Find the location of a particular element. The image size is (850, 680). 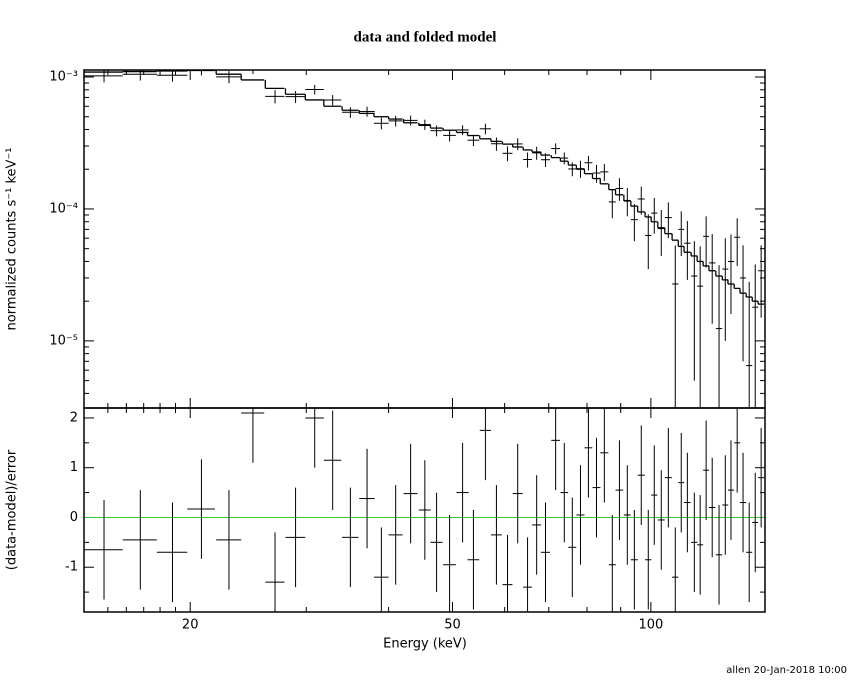

y-tick-label: 0 is located at coordinates (74, 517).